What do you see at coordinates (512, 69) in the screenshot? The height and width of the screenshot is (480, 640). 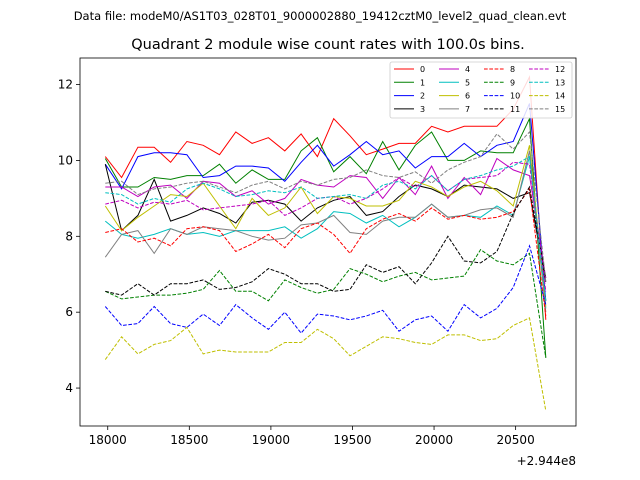 I see `legend-label-8: 8` at bounding box center [512, 69].